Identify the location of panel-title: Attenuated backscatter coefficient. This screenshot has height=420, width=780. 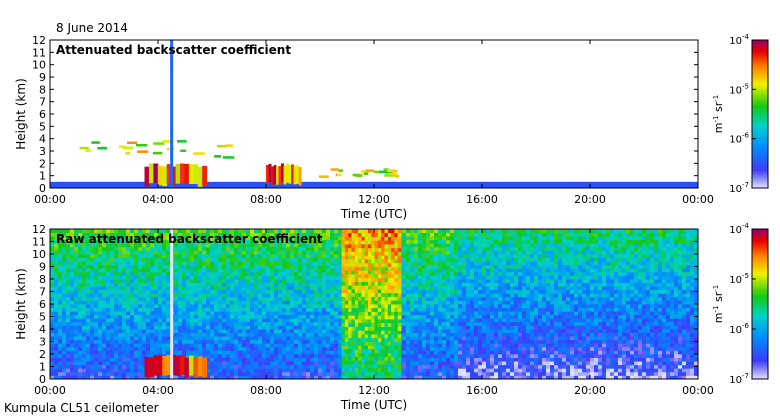
(173, 50).